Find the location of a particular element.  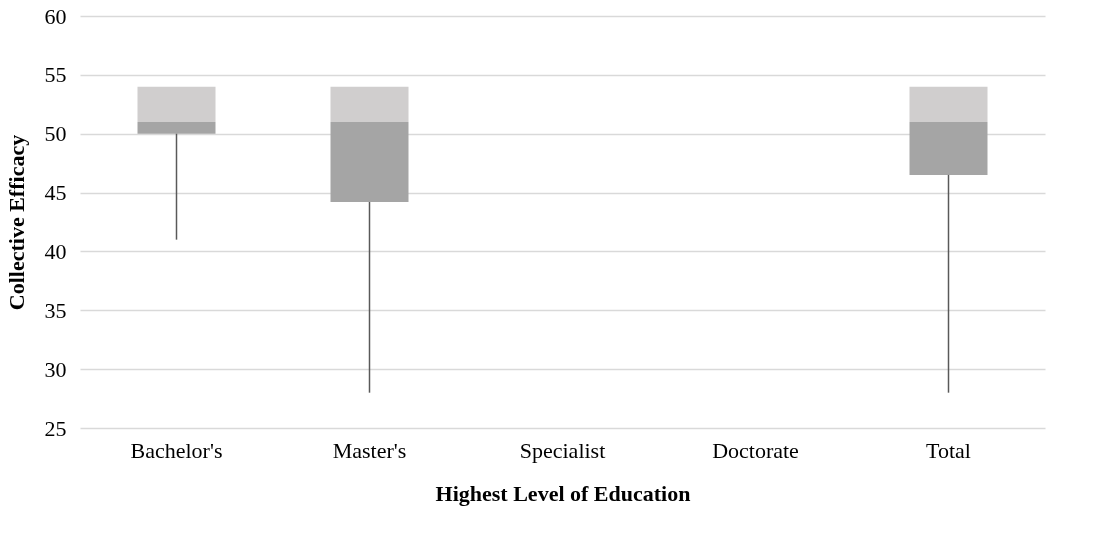

y-axis-title: Collective Efficacy is located at coordinates (16, 222).